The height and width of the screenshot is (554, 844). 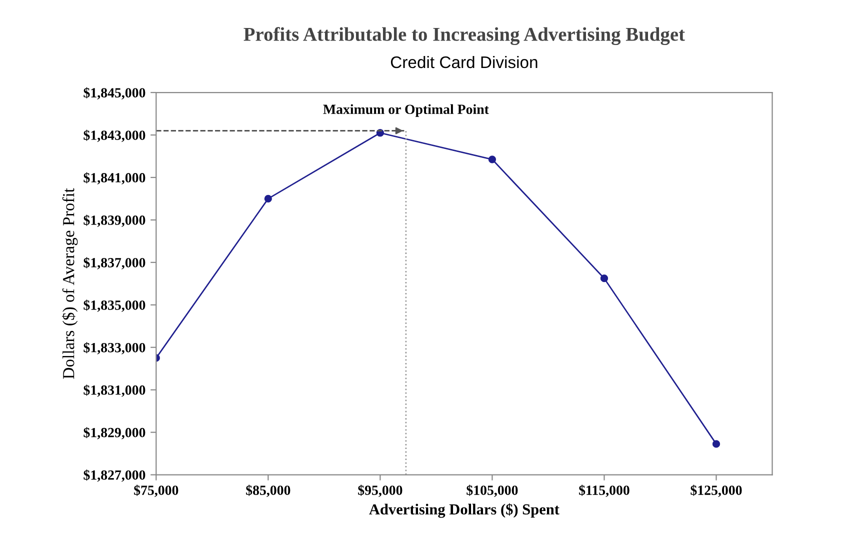 I want to click on annotation: Maximum or Optimal Point, so click(x=406, y=110).